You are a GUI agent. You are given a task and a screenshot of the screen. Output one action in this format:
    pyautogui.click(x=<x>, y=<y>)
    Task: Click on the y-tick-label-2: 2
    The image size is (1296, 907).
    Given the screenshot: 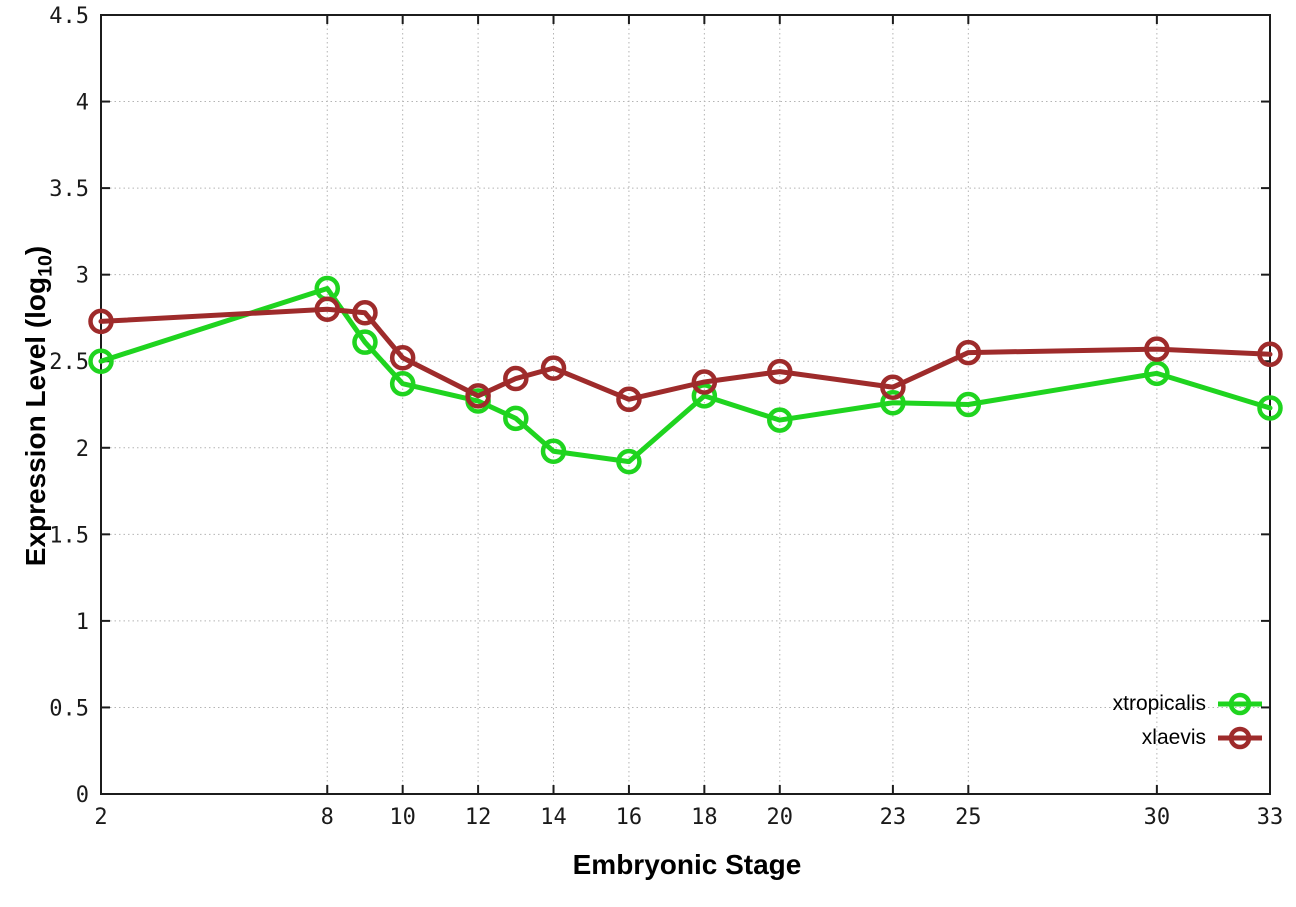 What is the action you would take?
    pyautogui.click(x=82, y=449)
    